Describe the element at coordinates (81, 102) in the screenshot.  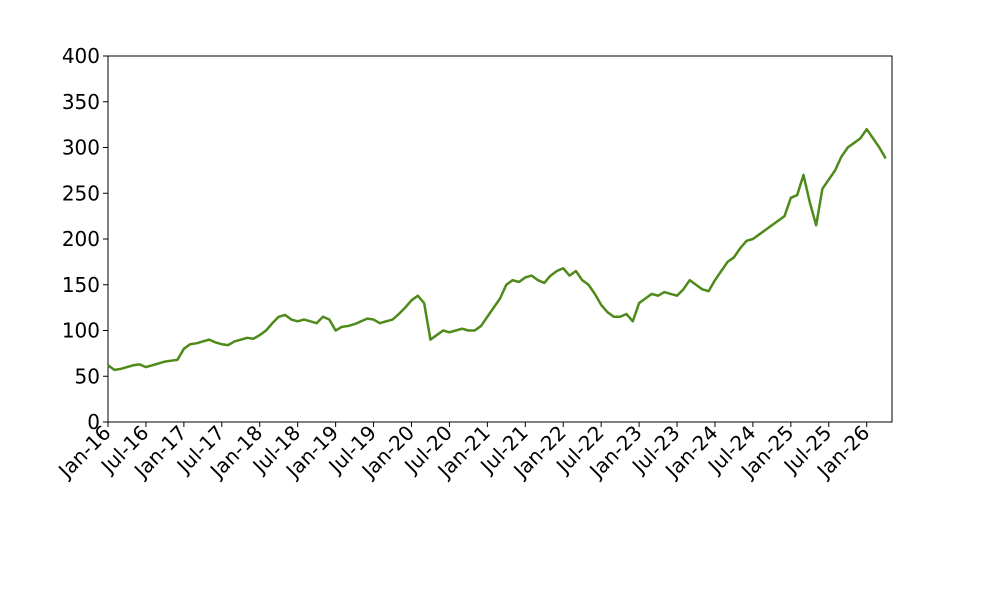
I see `y-tick-label: 350` at that location.